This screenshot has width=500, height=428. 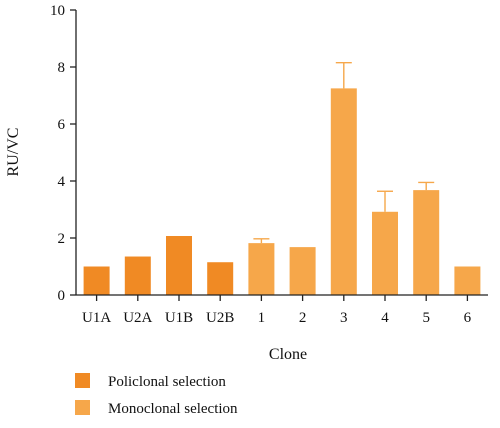 What do you see at coordinates (179, 318) in the screenshot?
I see `x-tick-label: U1B` at bounding box center [179, 318].